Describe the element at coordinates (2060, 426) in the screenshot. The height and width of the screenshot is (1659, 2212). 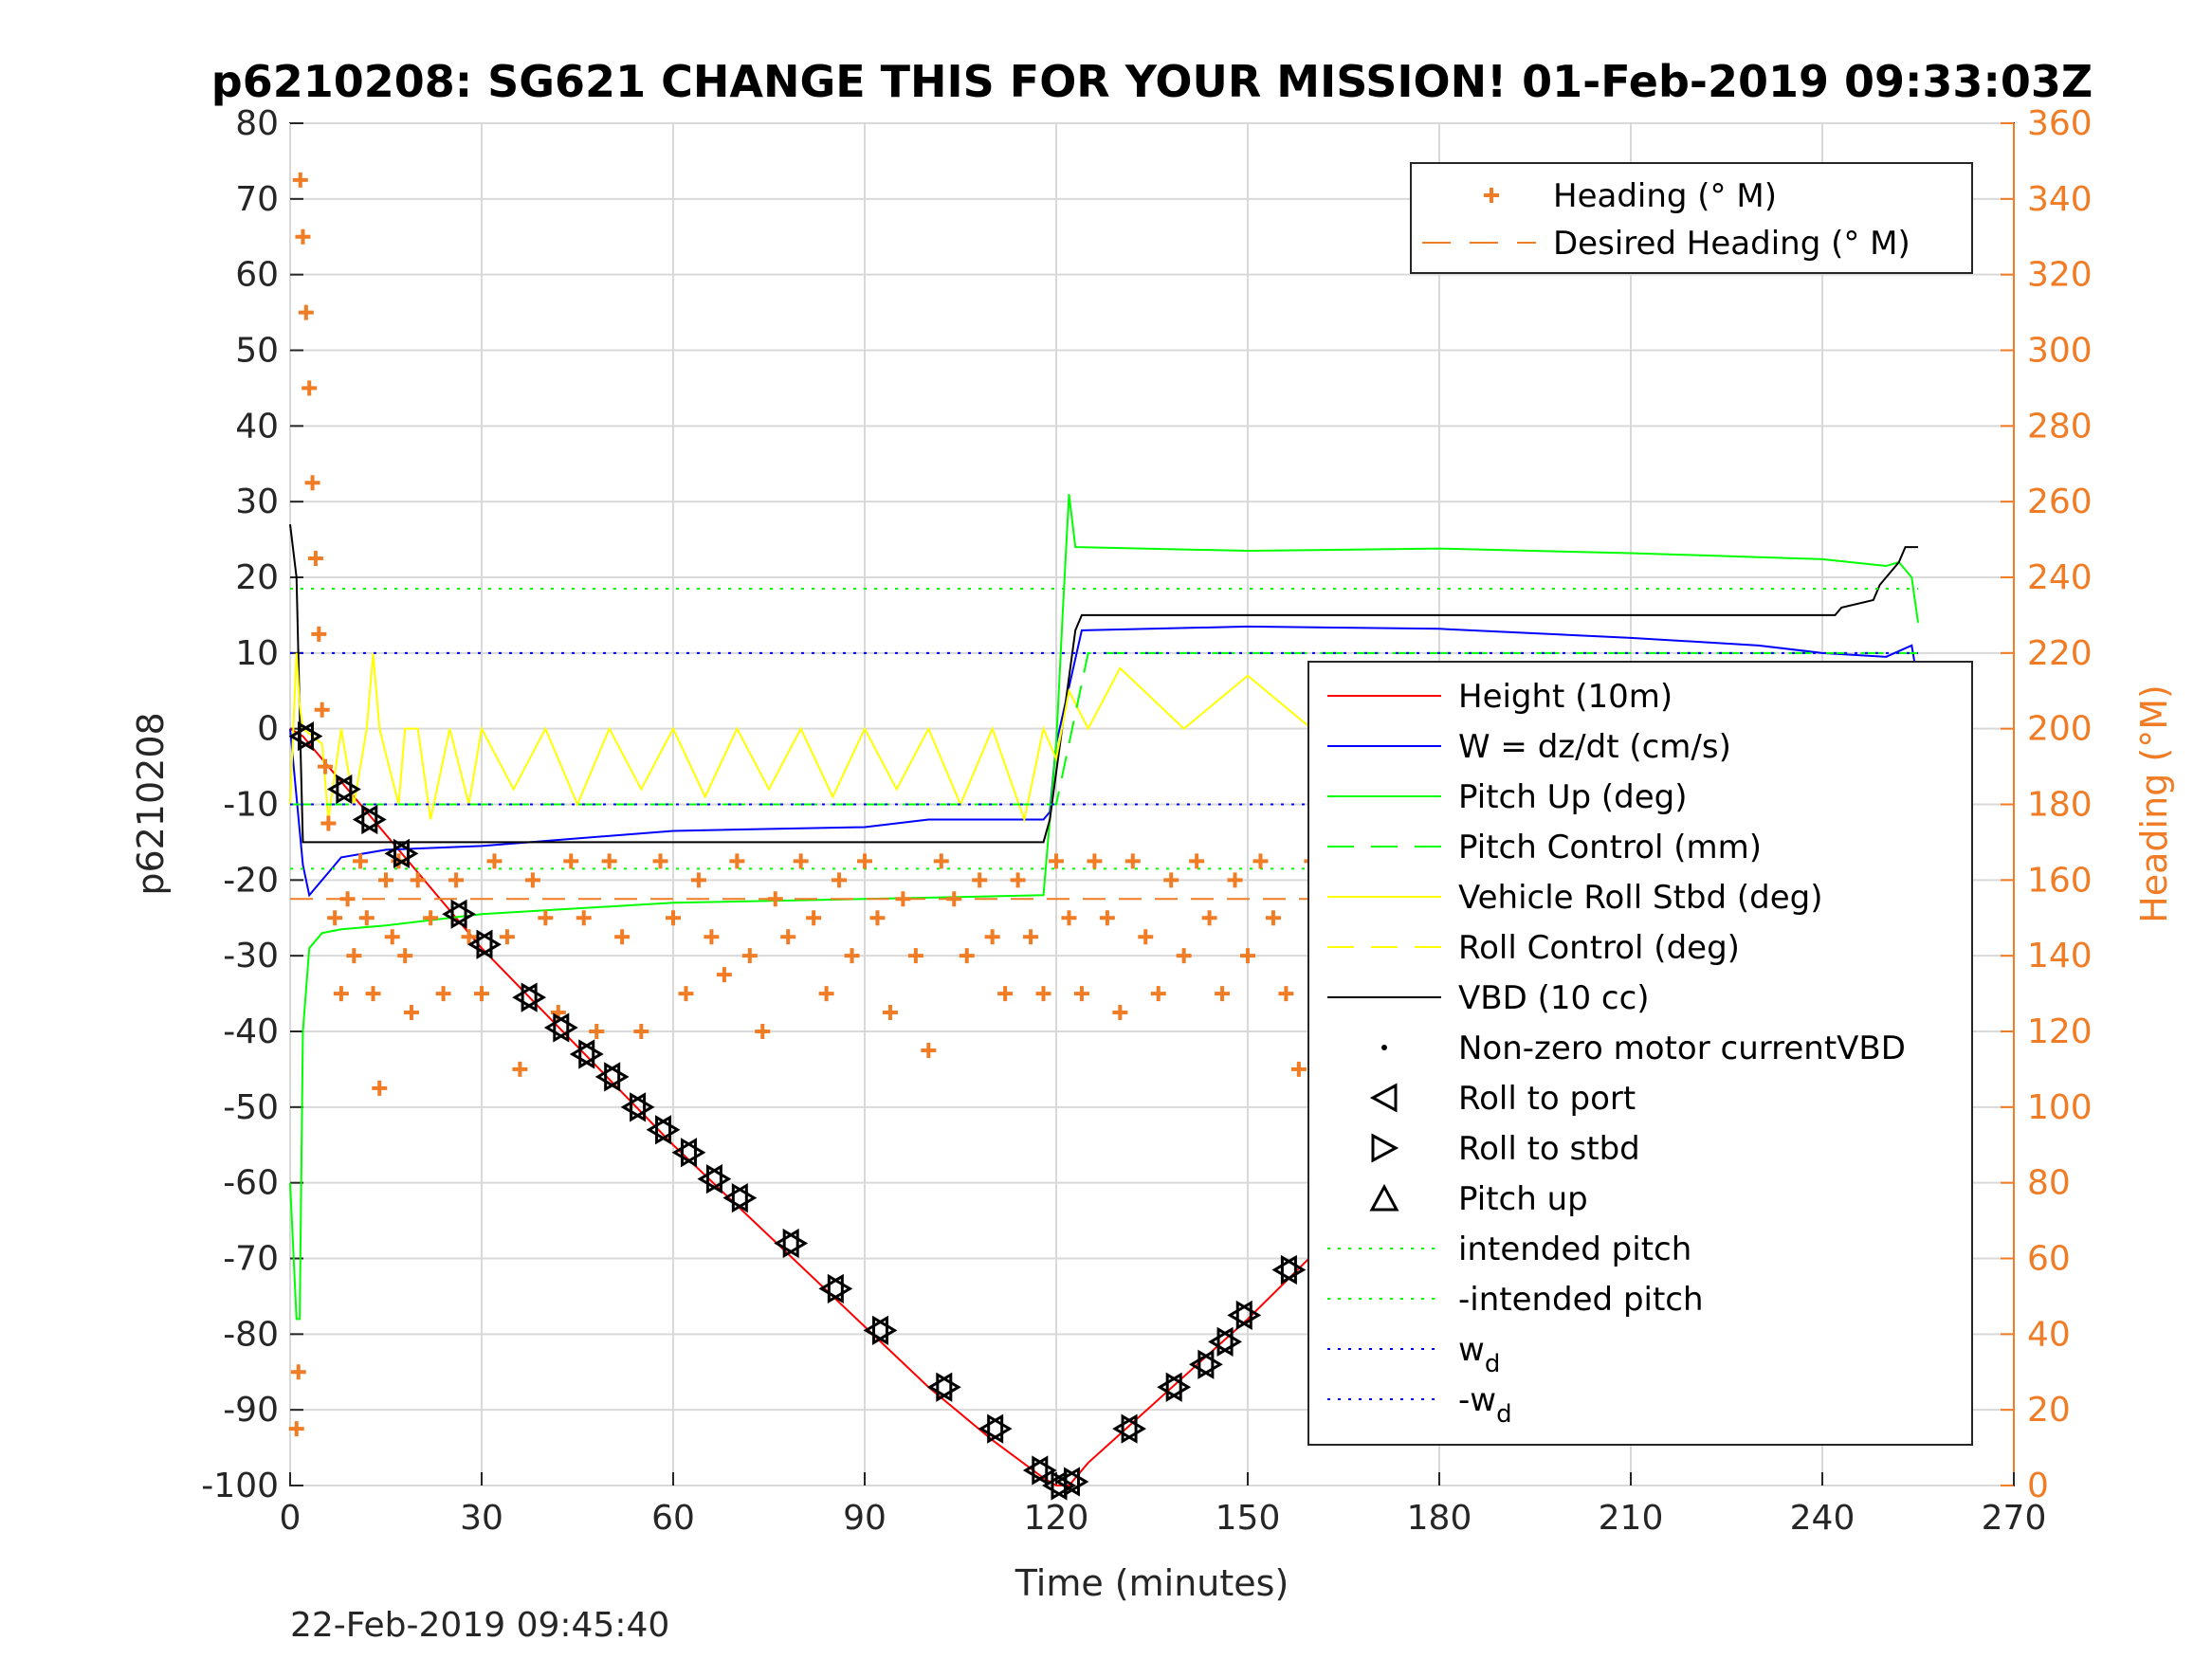
I see `y2-tick-label: 280` at that location.